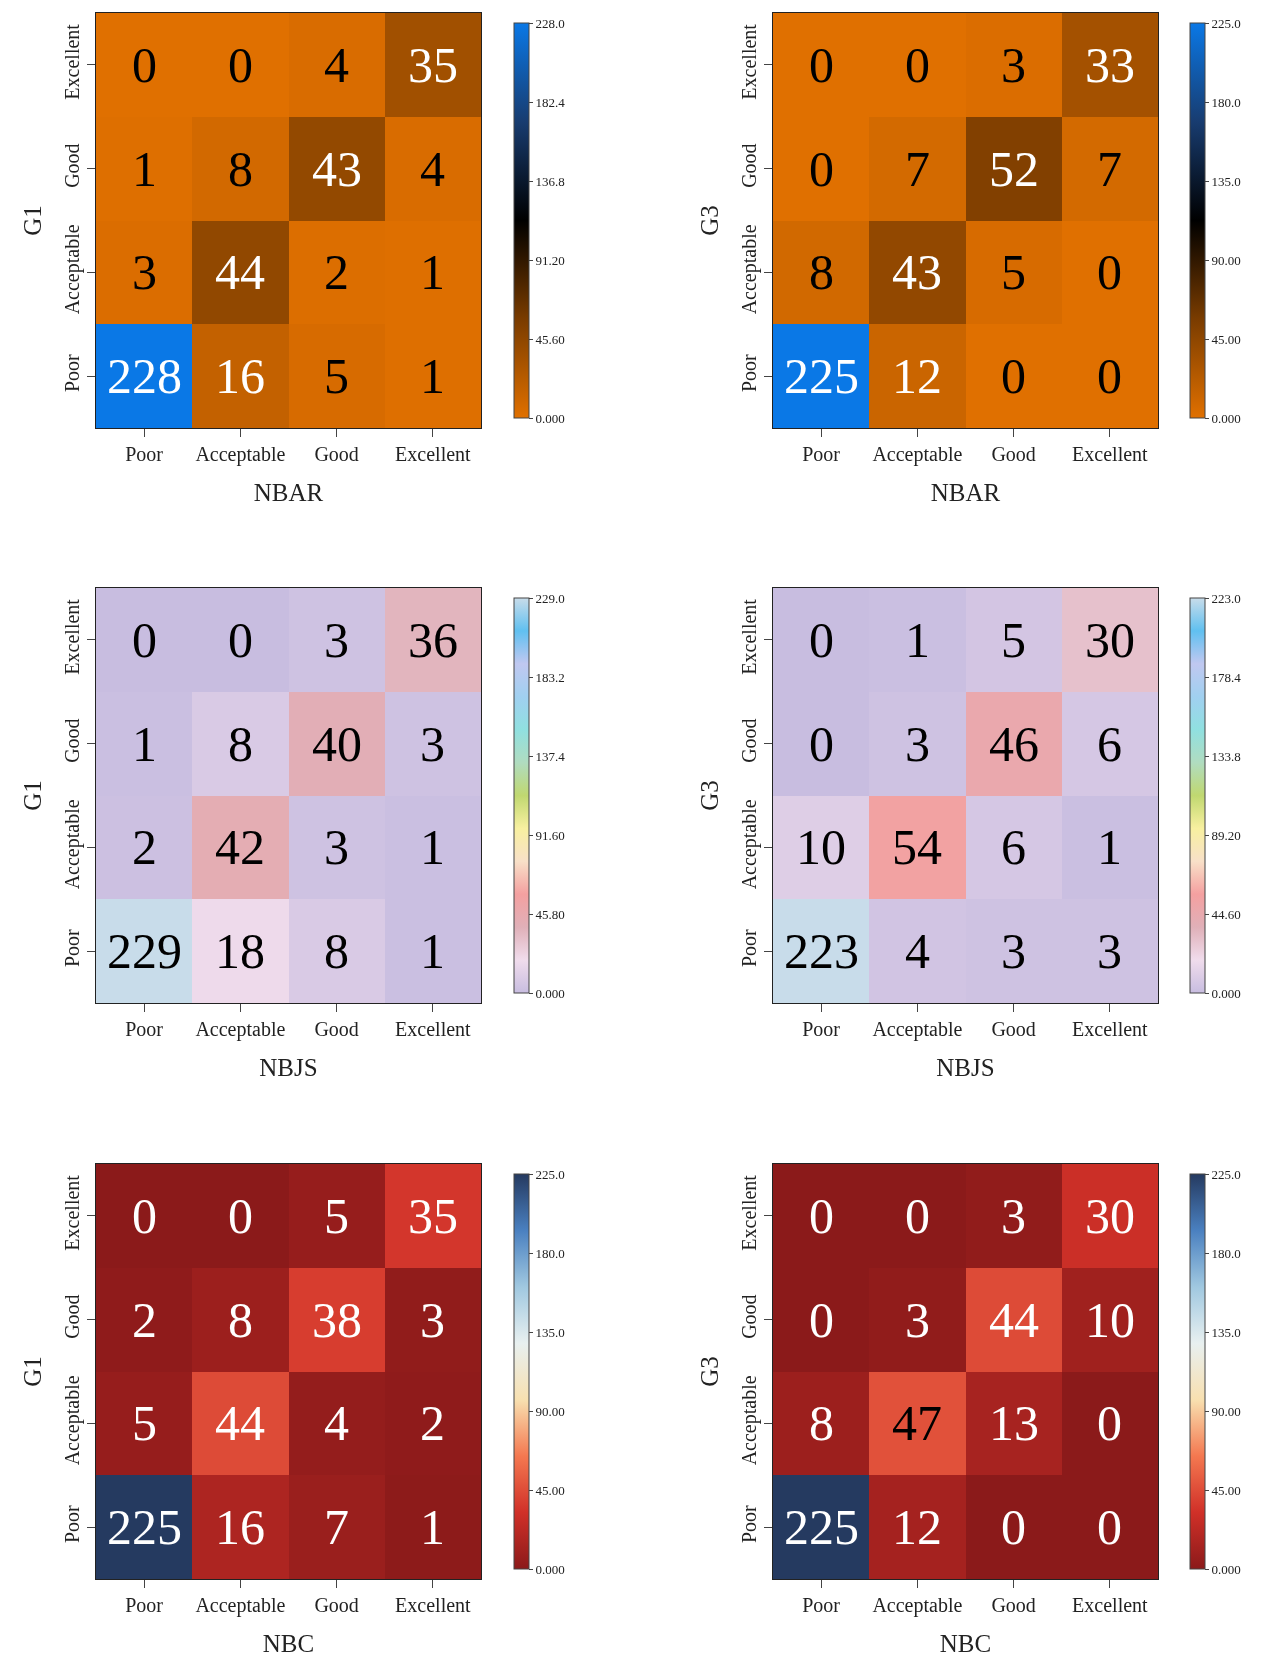 The height and width of the screenshot is (1667, 1269). Describe the element at coordinates (144, 951) in the screenshot. I see `data-label: 229` at that location.